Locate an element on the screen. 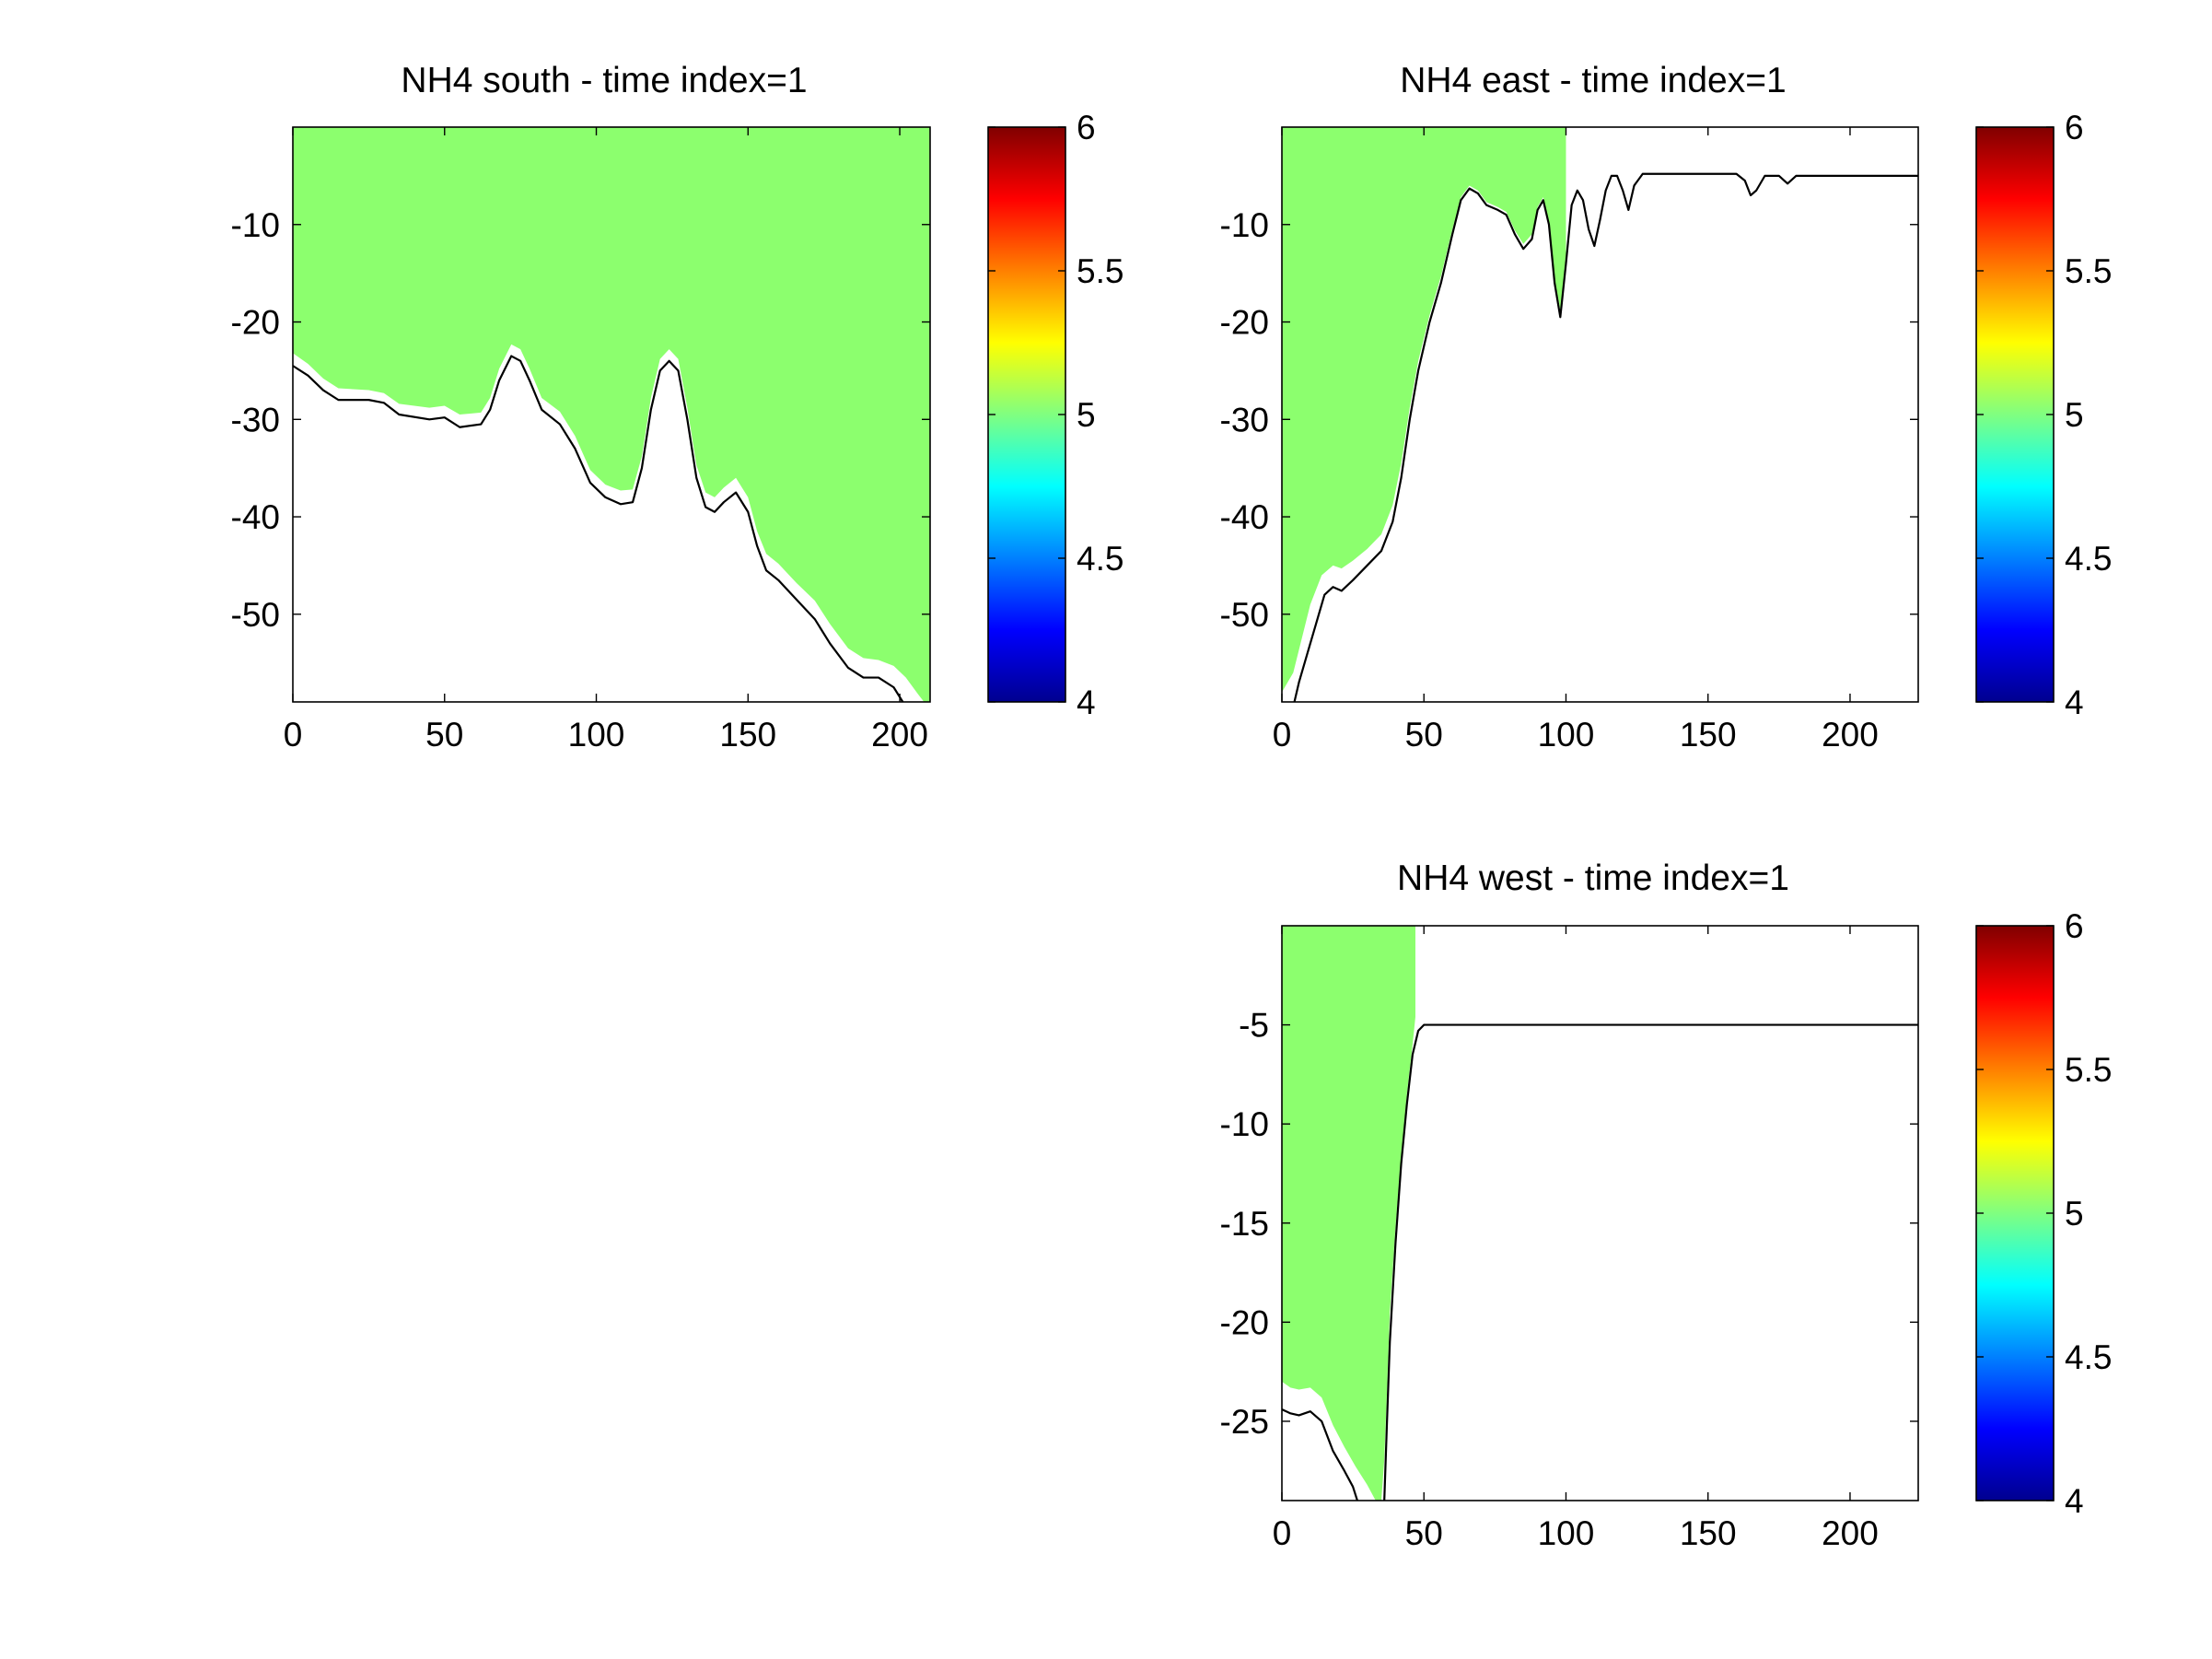  chart-title: NH4 south - time index=1 is located at coordinates (604, 80).